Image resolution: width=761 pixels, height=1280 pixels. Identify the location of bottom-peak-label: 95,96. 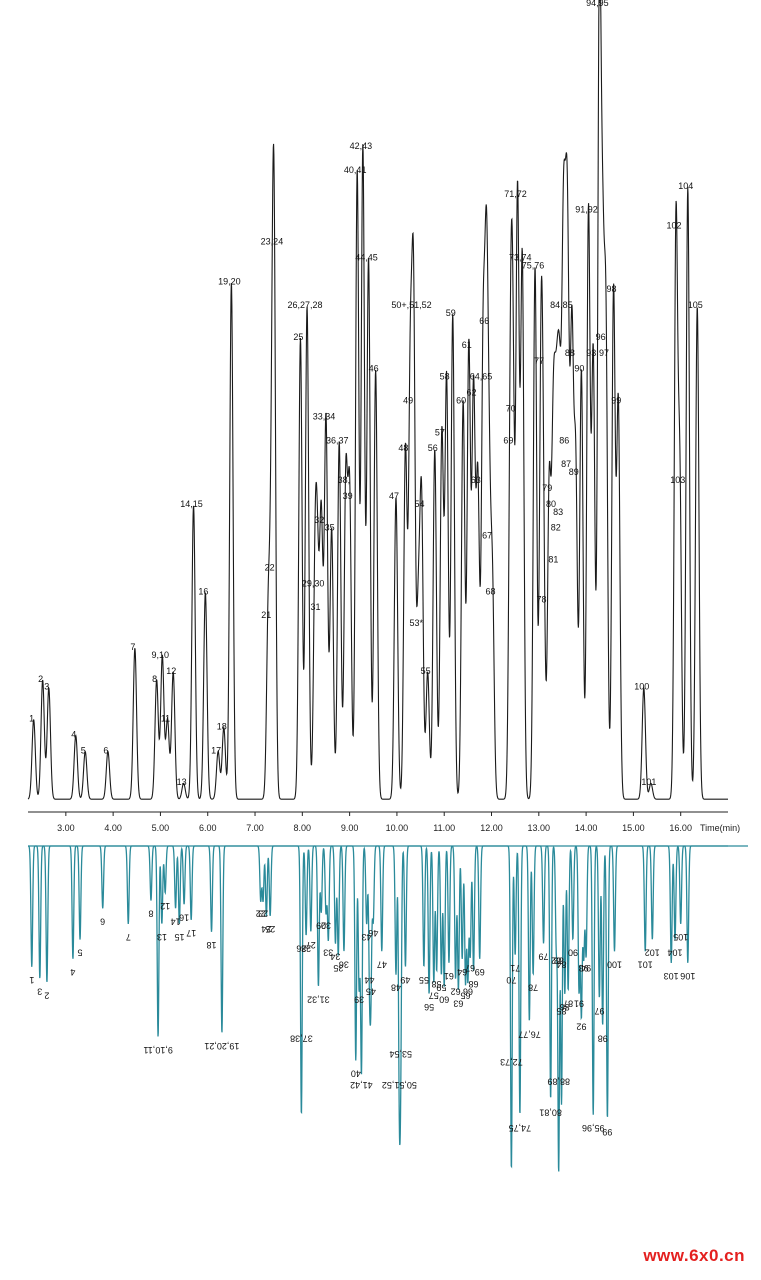
(593, 1128).